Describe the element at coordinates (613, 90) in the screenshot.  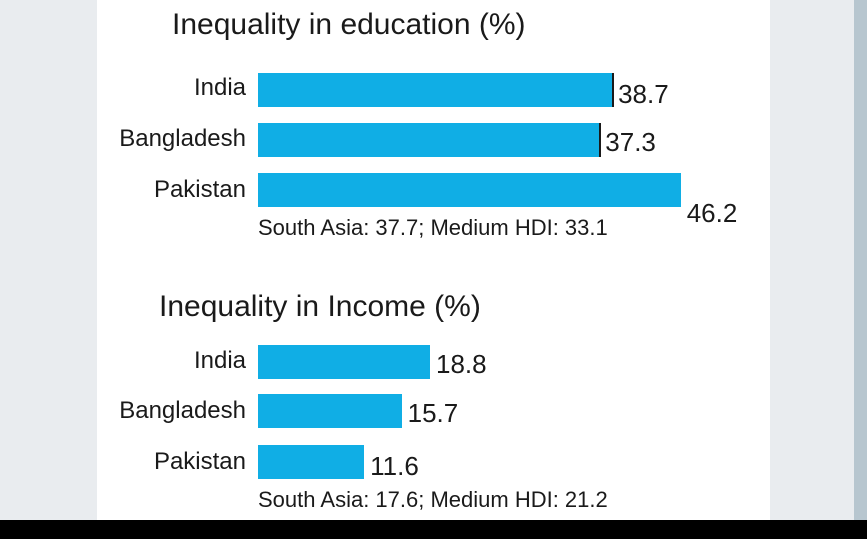
I see `education-bar-end-tick-india` at that location.